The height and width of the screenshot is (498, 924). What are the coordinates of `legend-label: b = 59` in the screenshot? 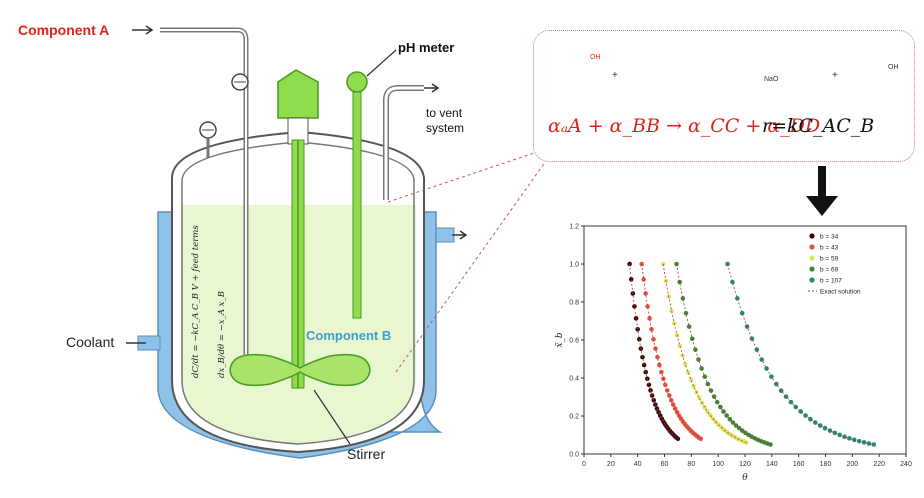 It's located at (829, 259).